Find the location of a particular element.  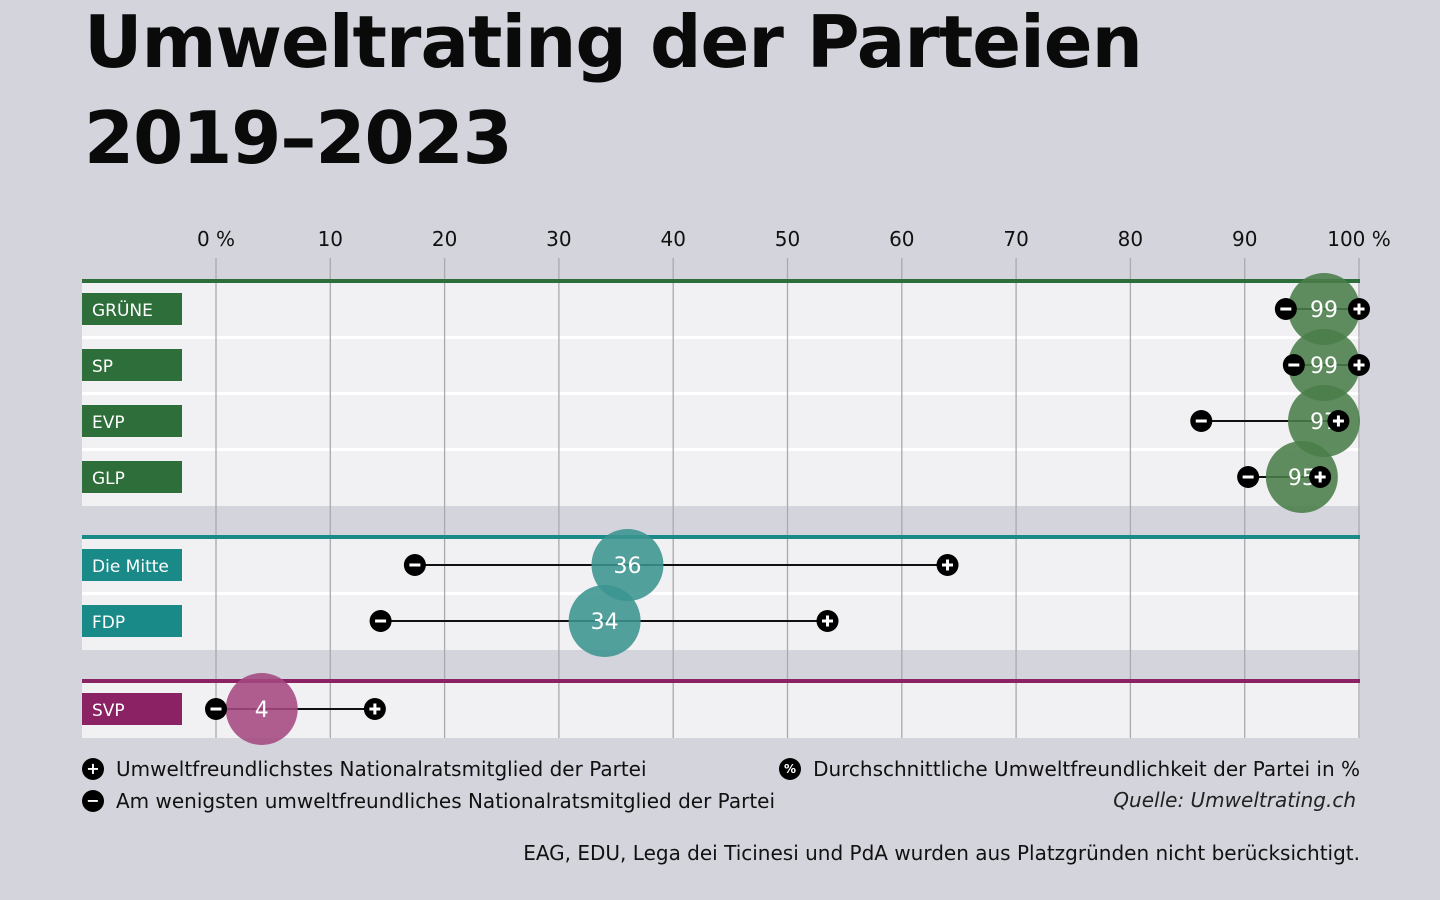

plus-icon: + is located at coordinates (93, 769).